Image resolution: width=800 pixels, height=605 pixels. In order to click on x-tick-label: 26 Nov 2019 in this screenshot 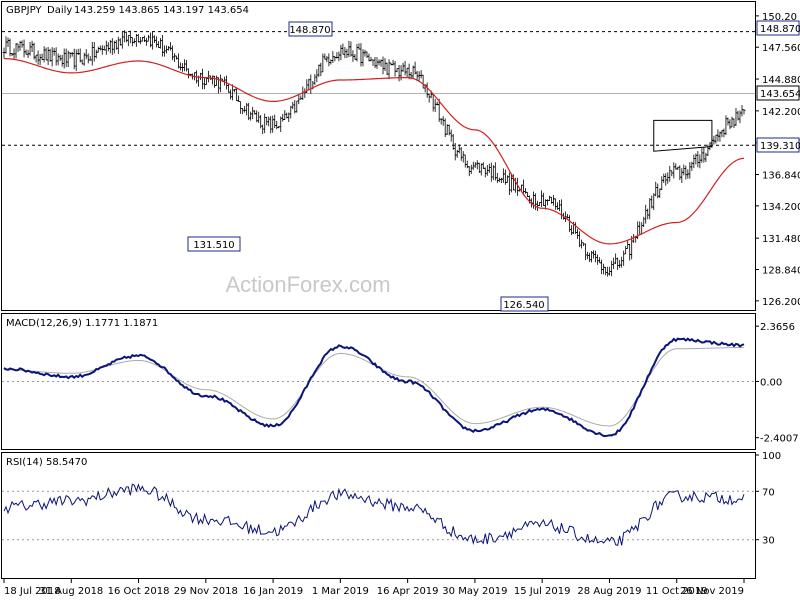, I will do `click(712, 591)`.